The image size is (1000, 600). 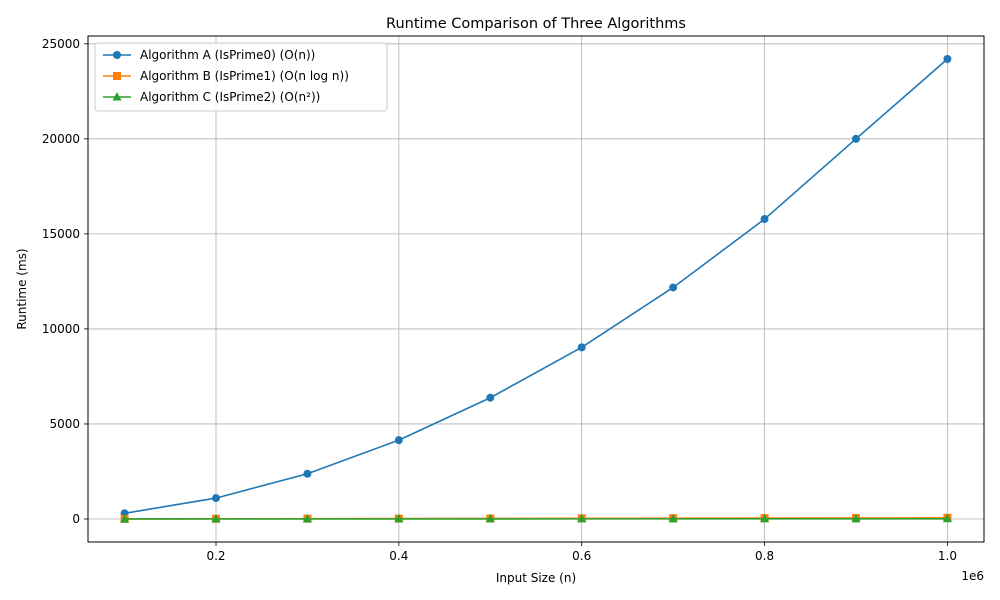 What do you see at coordinates (536, 518) in the screenshot?
I see `series-c` at bounding box center [536, 518].